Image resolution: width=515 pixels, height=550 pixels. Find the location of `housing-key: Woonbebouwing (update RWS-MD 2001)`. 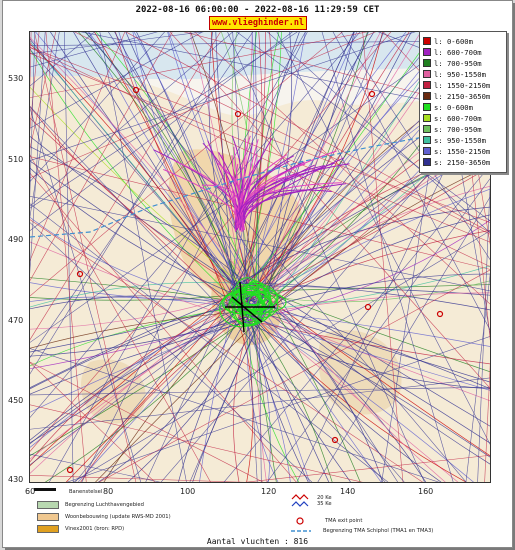

housing-key: Woonbebouwing (update RWS-MD 2001) is located at coordinates (104, 517).